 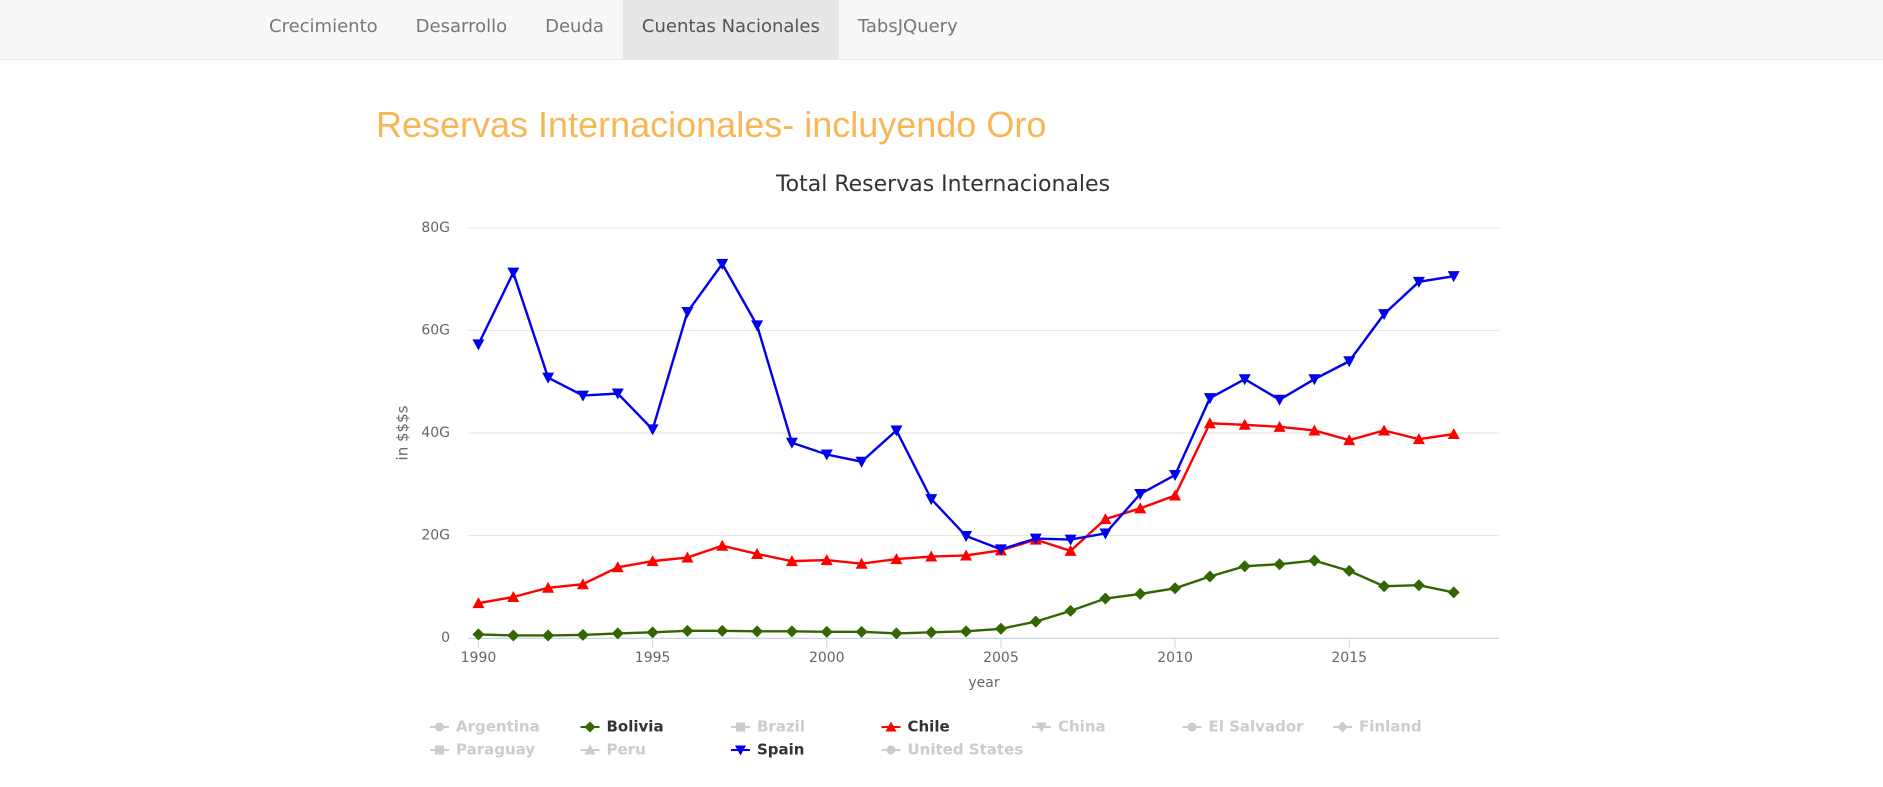 I want to click on legend-item: Argentina, so click(x=498, y=727).